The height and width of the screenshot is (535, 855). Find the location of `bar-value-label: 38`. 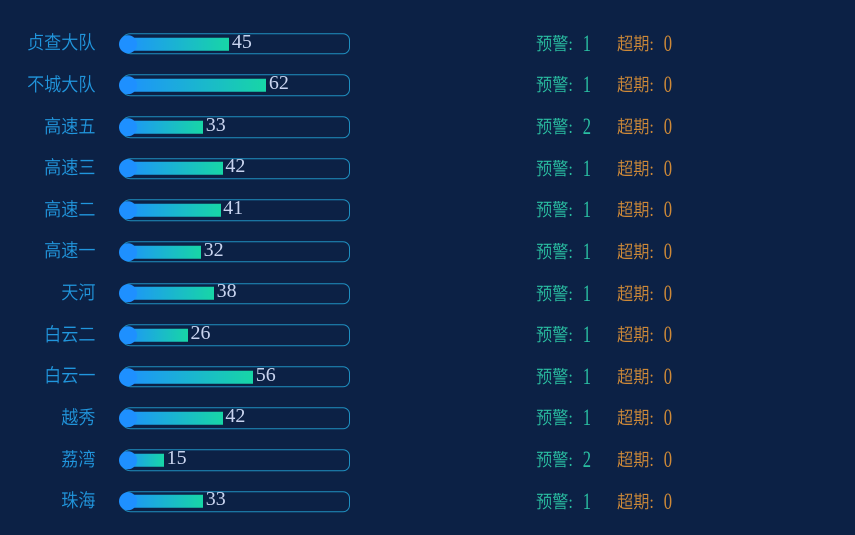

bar-value-label: 38 is located at coordinates (226, 291).